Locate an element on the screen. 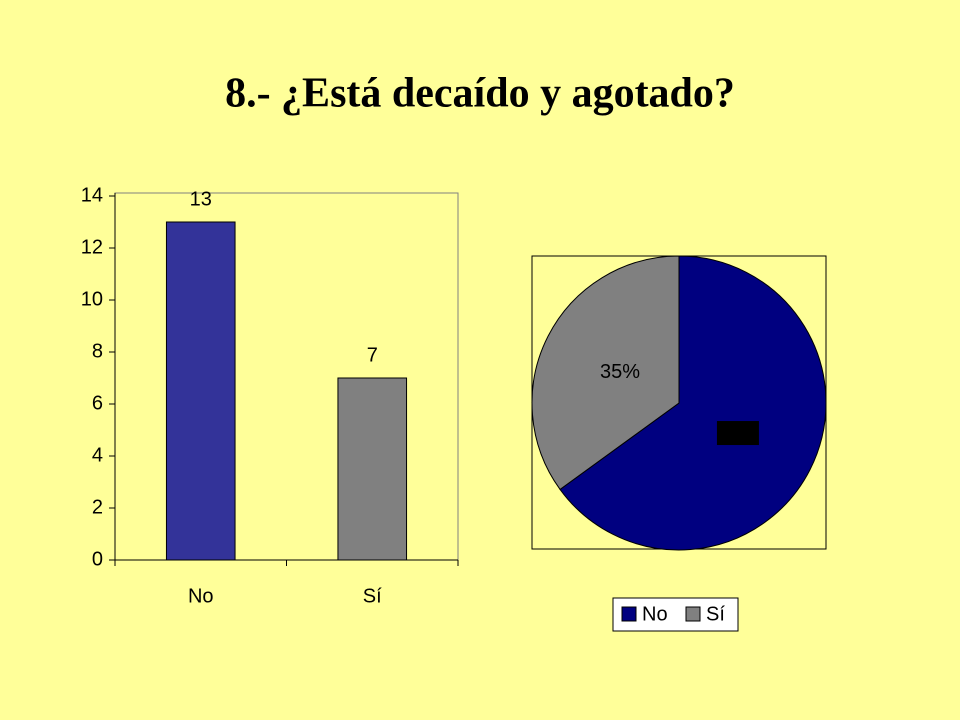 This screenshot has height=720, width=960. data-label: 35% is located at coordinates (620, 372).